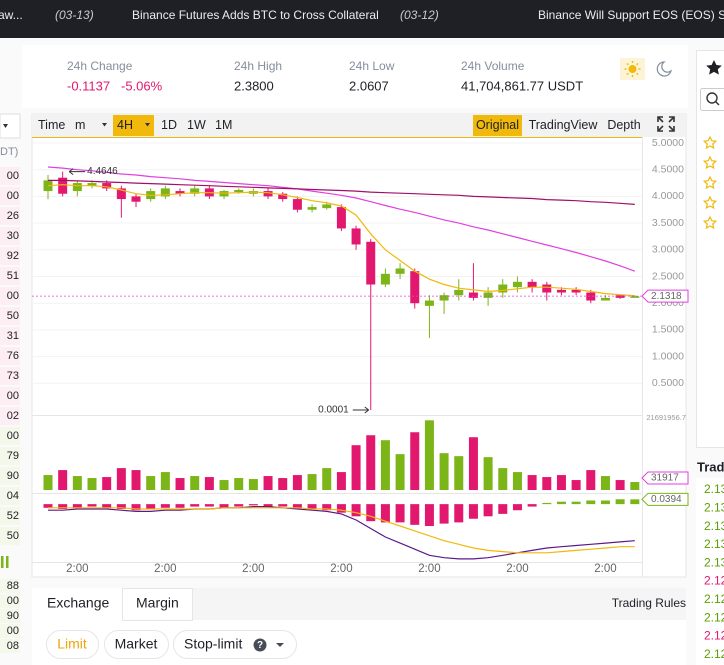 The width and height of the screenshot is (724, 665). I want to click on order-price: 31, so click(13, 336).